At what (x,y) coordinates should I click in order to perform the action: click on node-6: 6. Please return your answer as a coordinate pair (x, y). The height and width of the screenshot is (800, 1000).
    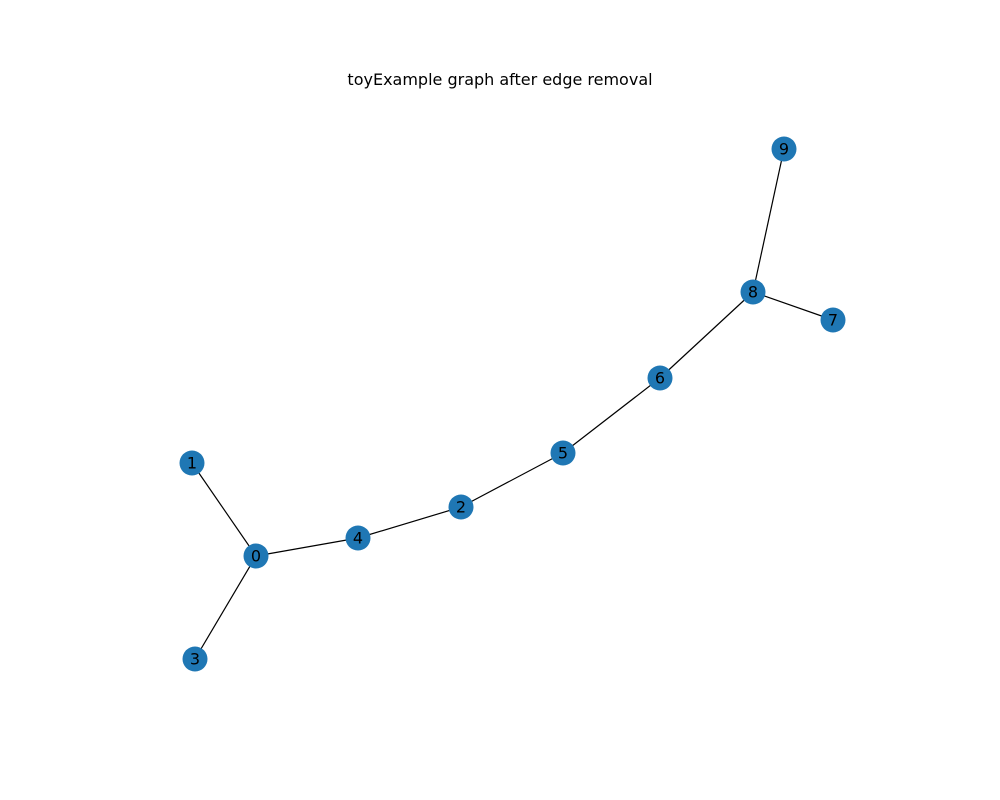
    Looking at the image, I should click on (660, 378).